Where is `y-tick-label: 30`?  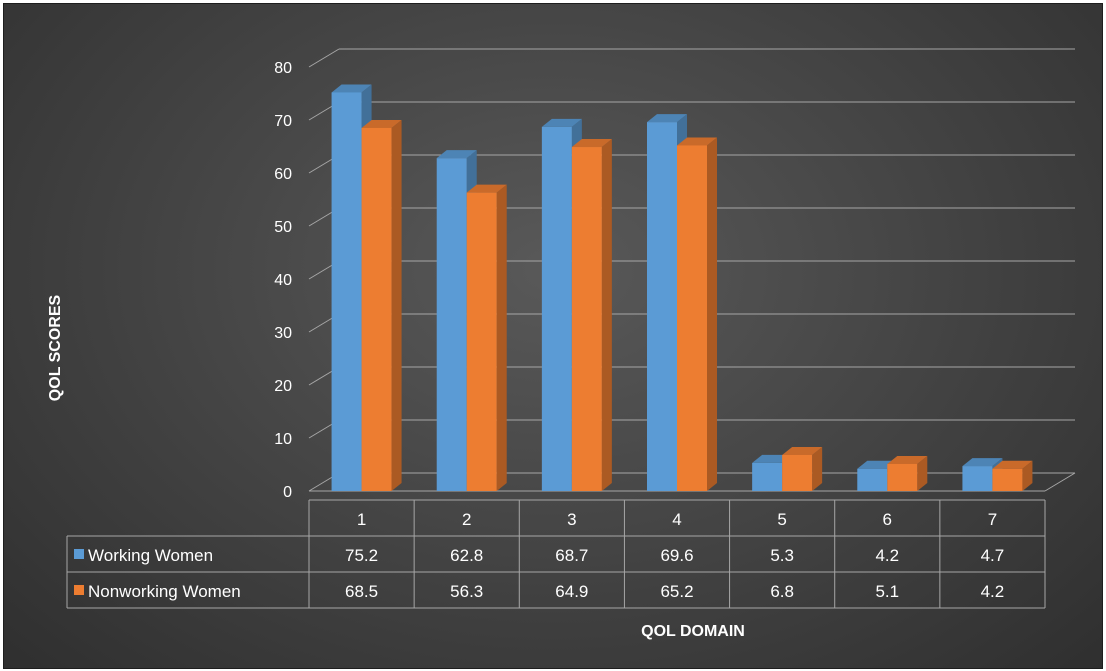
y-tick-label: 30 is located at coordinates (283, 333).